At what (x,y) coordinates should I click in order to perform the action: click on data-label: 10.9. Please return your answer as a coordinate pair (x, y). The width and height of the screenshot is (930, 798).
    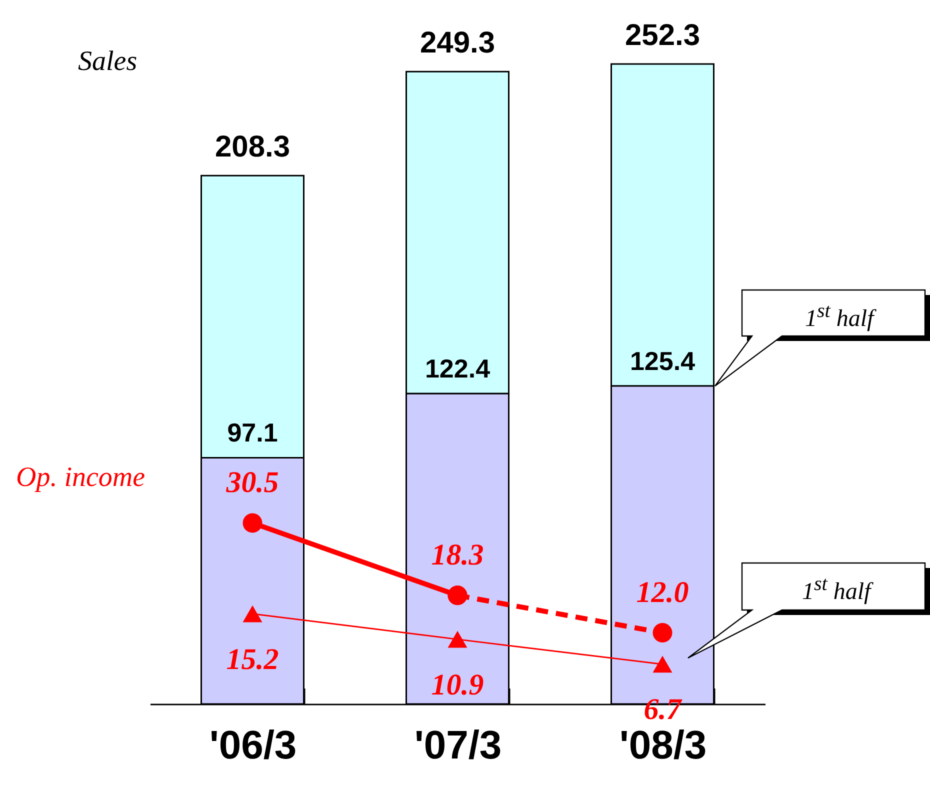
    Looking at the image, I should click on (457, 685).